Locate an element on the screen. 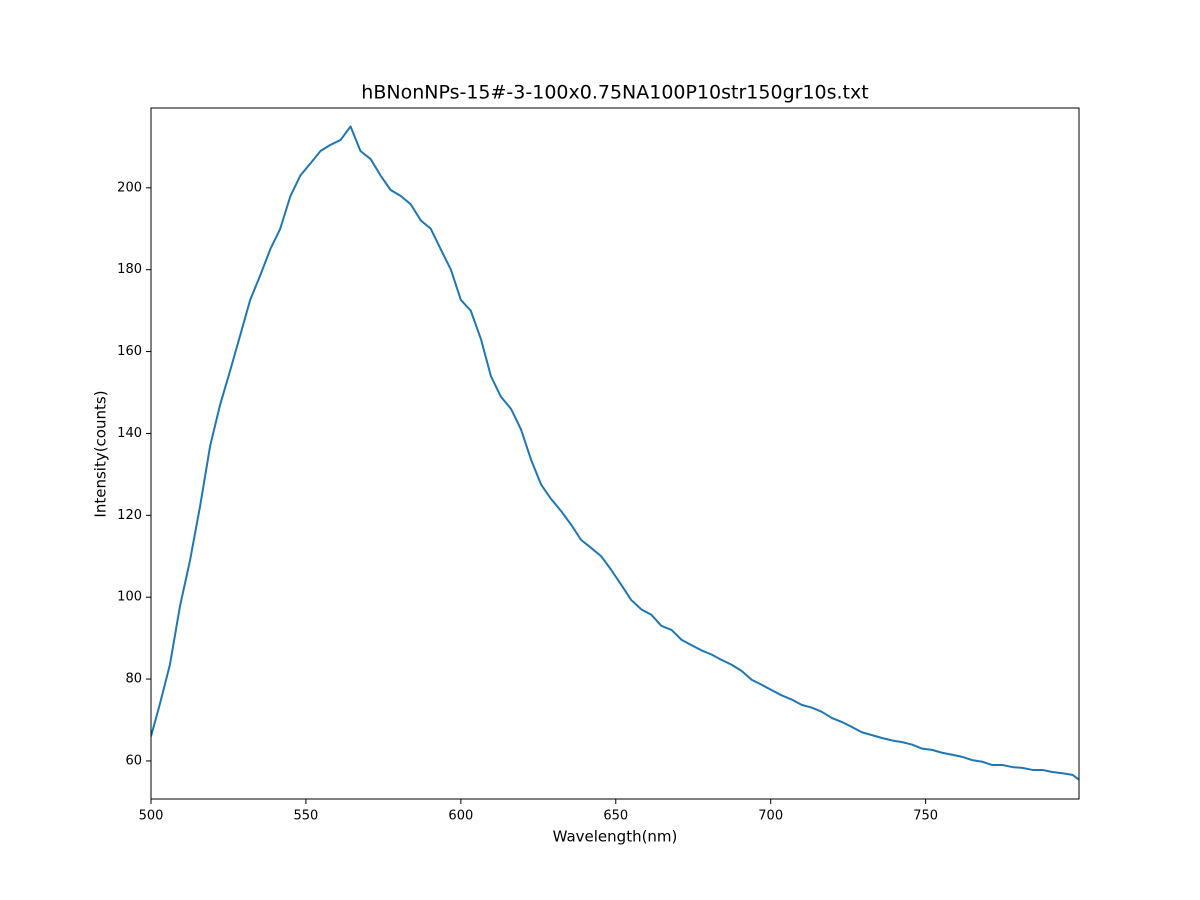  x-tick-label: 600 is located at coordinates (460, 816).